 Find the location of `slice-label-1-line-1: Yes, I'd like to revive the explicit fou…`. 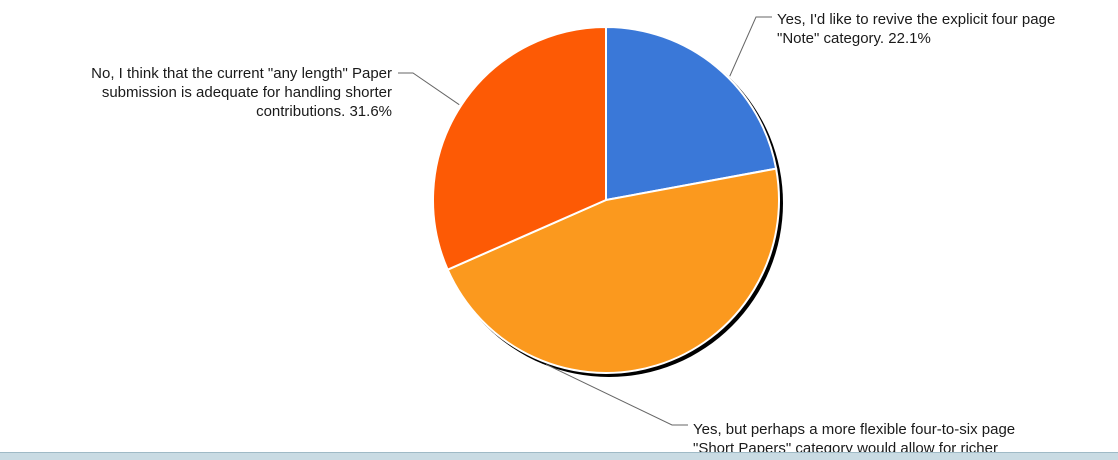

slice-label-1-line-1: Yes, I'd like to revive the explicit fou… is located at coordinates (916, 19).